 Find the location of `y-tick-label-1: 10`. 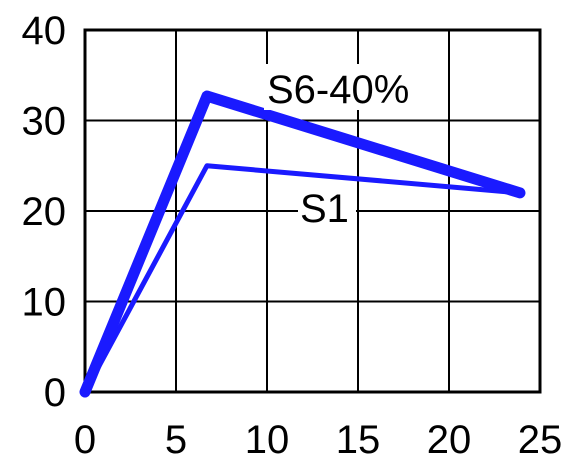

y-tick-label-1: 10 is located at coordinates (44, 303).